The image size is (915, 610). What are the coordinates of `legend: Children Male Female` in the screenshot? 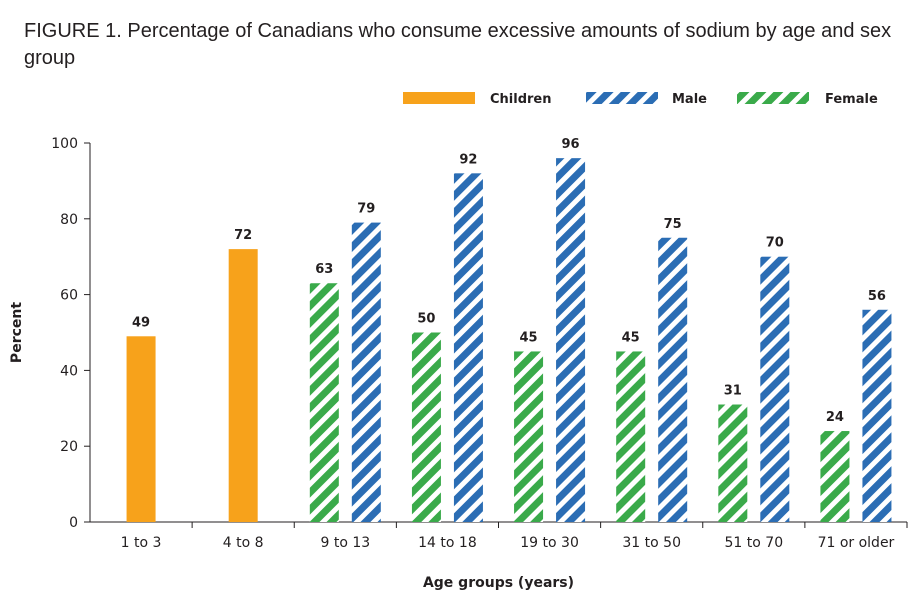 It's located at (640, 99).